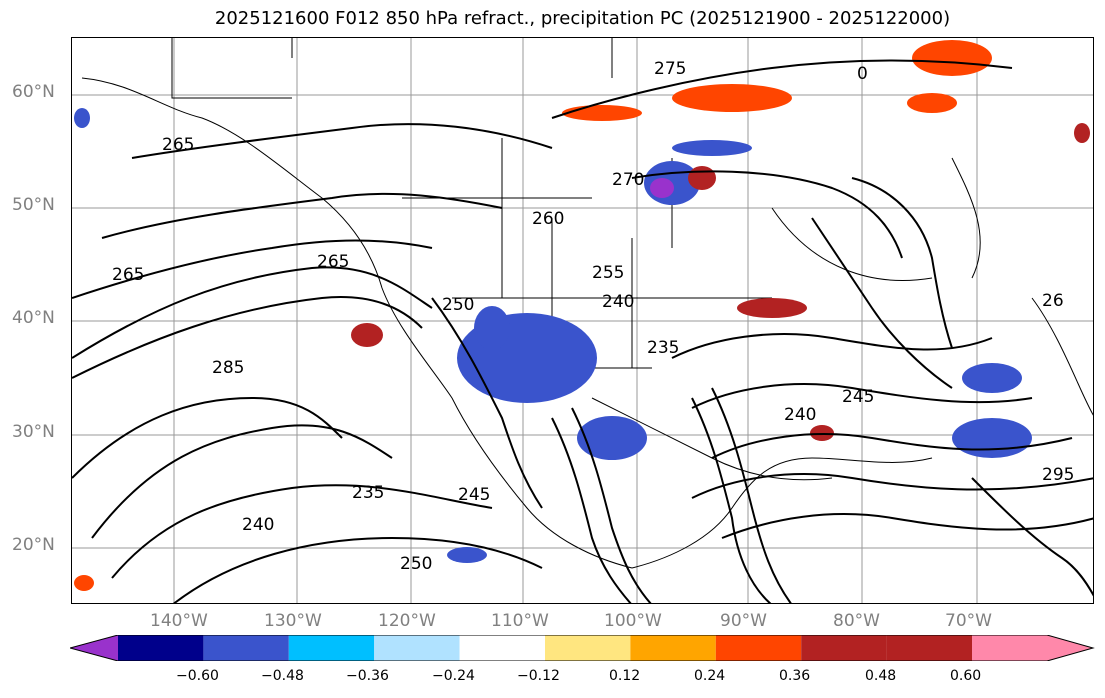  I want to click on lon-label: 130°W, so click(293, 621).